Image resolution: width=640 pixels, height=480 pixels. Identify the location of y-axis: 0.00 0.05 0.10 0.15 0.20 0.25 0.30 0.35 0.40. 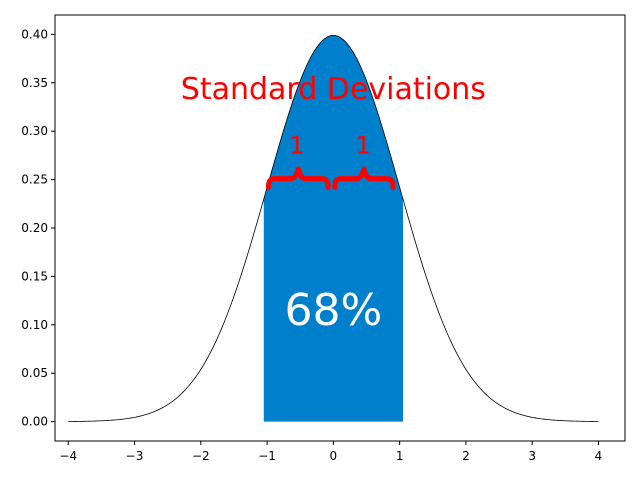
(38, 228).